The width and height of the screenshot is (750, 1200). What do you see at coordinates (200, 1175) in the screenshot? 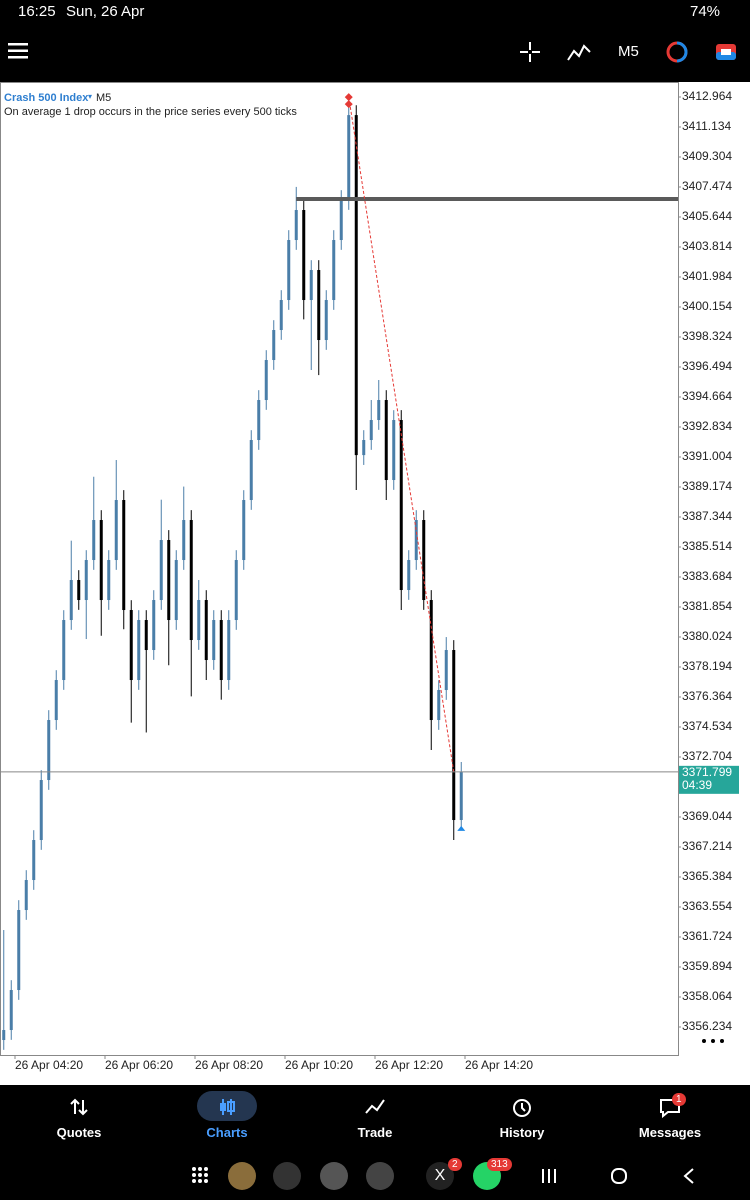
I see `apps-button` at bounding box center [200, 1175].